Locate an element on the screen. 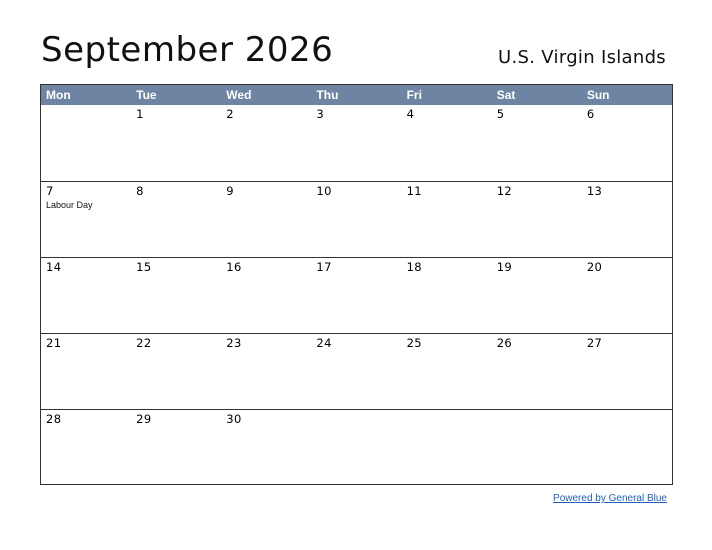  day-cell: 26 is located at coordinates (537, 371).